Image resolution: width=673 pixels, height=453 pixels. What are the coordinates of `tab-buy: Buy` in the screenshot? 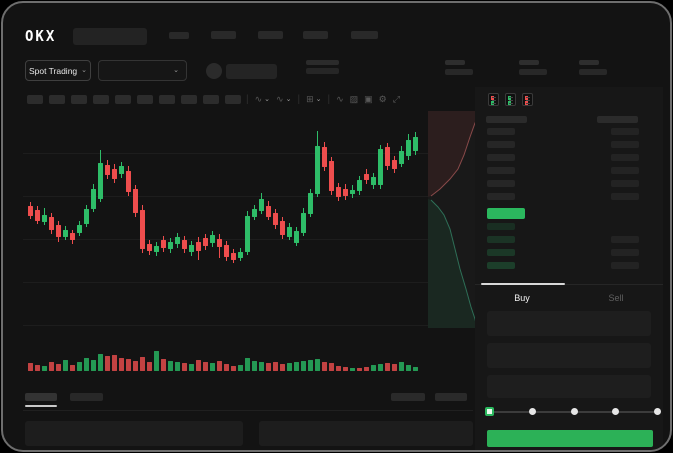 It's located at (522, 298).